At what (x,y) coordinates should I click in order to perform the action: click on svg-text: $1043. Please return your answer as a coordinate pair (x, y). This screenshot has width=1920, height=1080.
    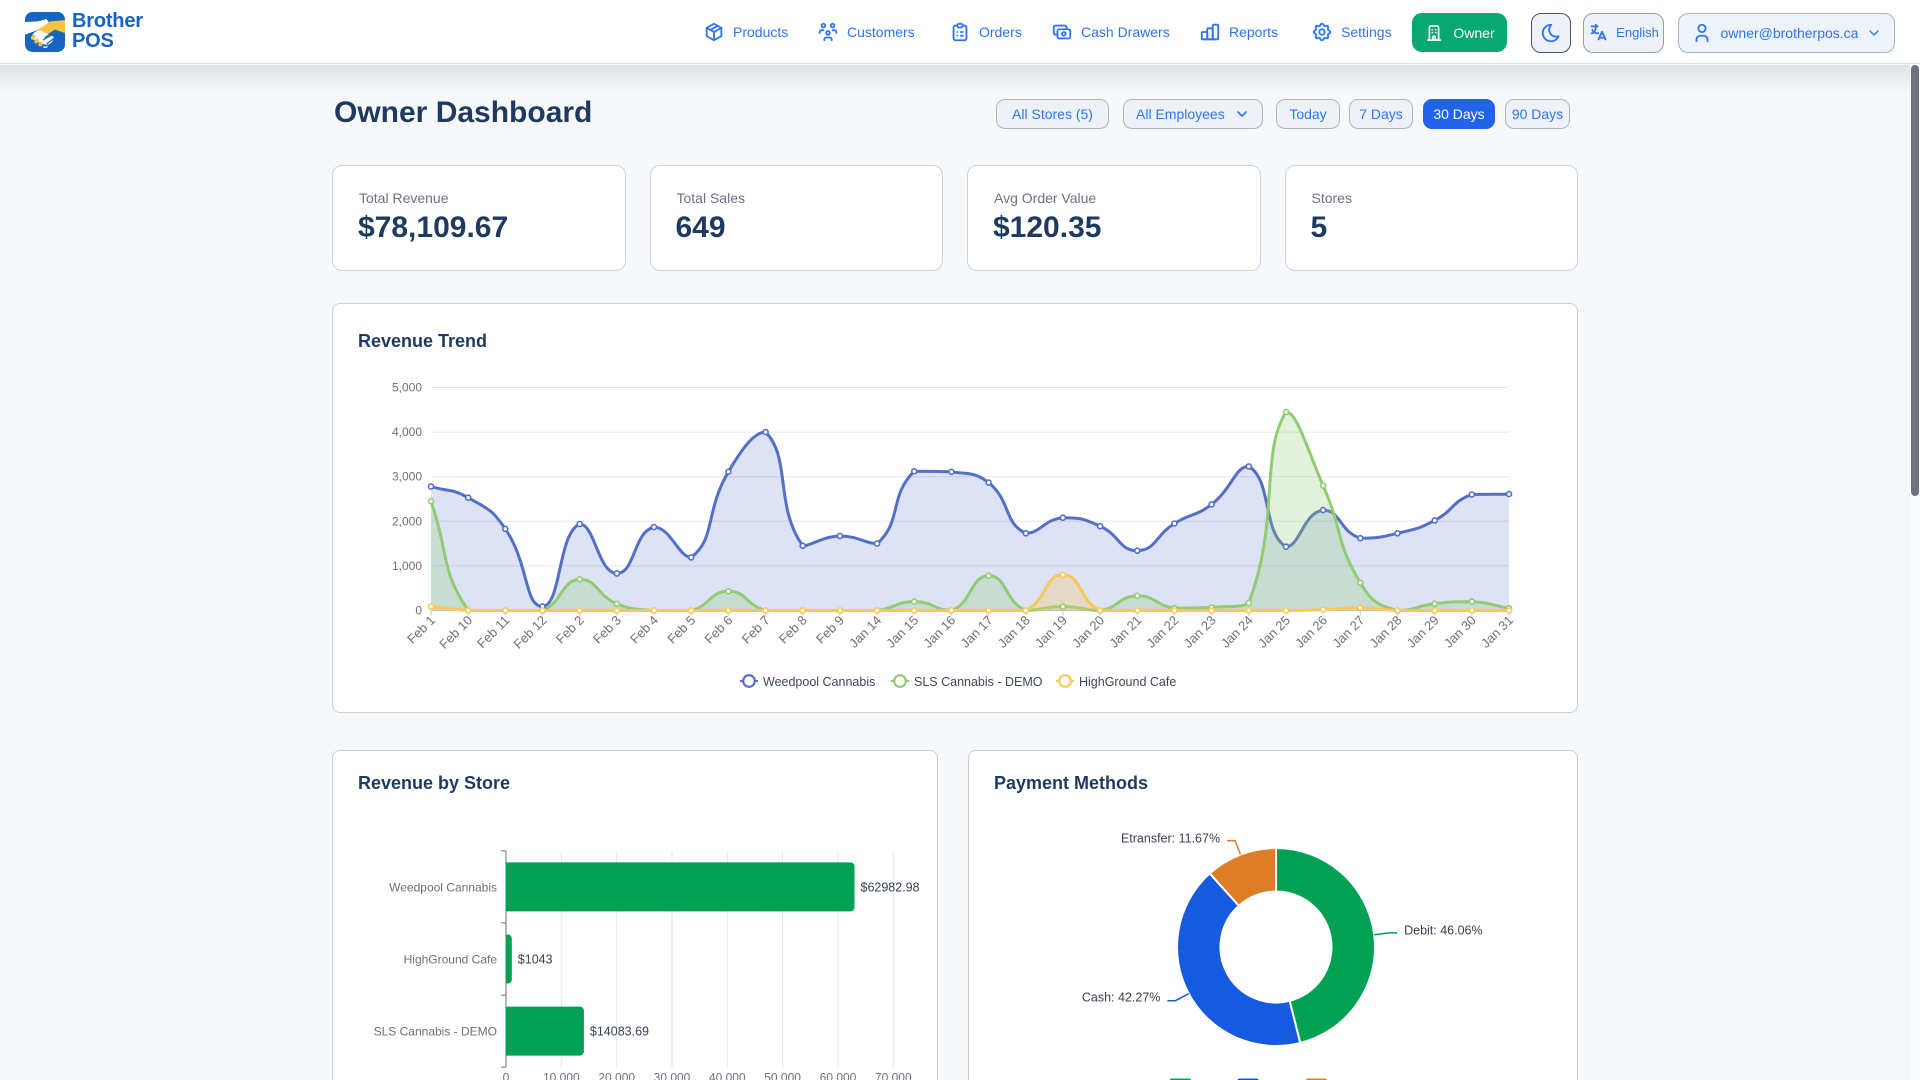
    Looking at the image, I should click on (535, 960).